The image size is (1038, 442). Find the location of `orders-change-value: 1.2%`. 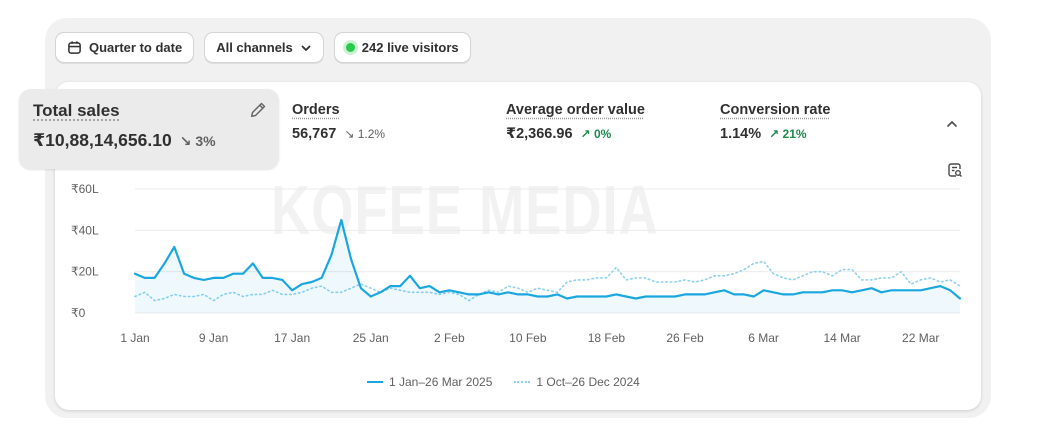

orders-change-value: 1.2% is located at coordinates (371, 134).